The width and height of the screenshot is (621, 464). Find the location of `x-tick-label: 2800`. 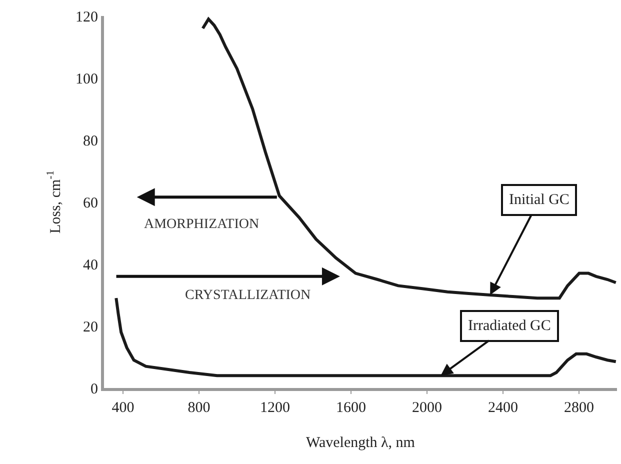

x-tick-label: 2800 is located at coordinates (579, 408).